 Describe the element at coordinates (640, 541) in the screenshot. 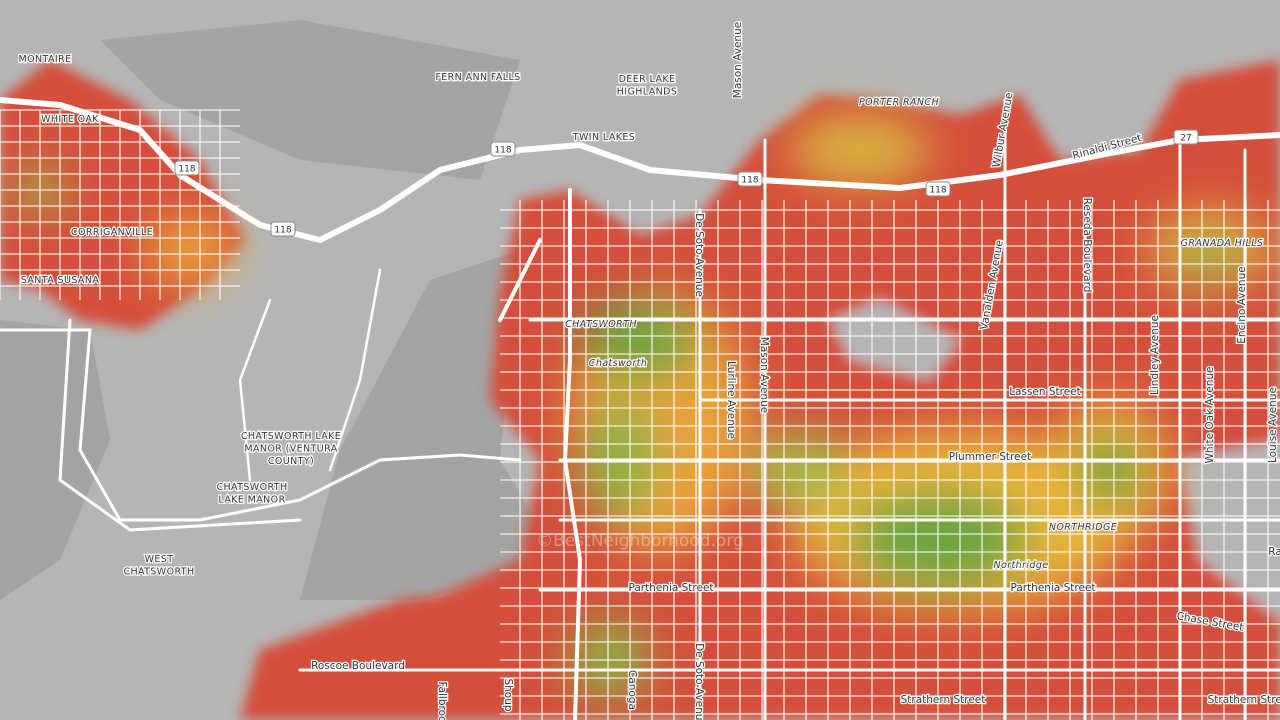

I see `watermark: ©BestNeighborhood.org` at that location.